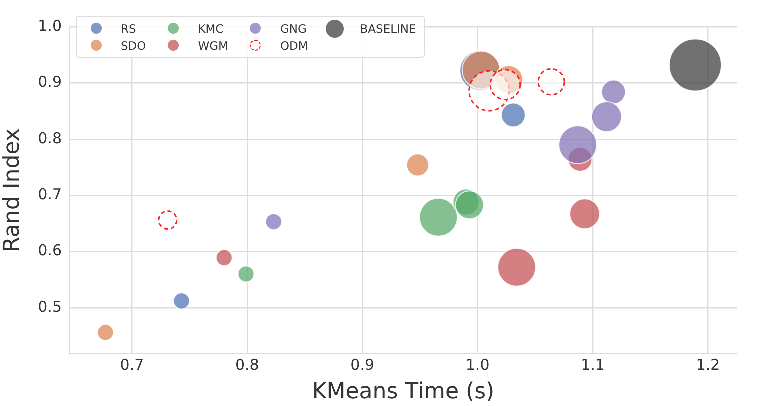 The image size is (764, 406). Describe the element at coordinates (293, 29) in the screenshot. I see `legend-label: GNG` at that location.